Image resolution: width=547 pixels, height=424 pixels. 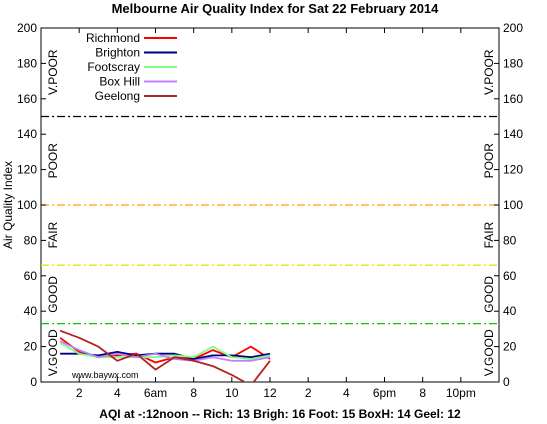 I want to click on y-tick-label-right: 120, so click(x=513, y=170).